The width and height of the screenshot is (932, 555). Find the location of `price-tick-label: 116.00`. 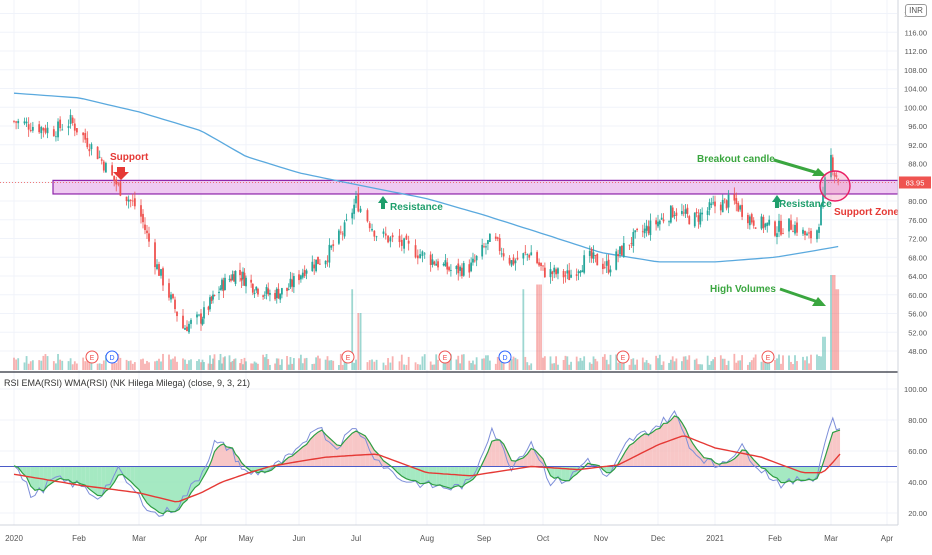

price-tick-label: 116.00 is located at coordinates (916, 32).